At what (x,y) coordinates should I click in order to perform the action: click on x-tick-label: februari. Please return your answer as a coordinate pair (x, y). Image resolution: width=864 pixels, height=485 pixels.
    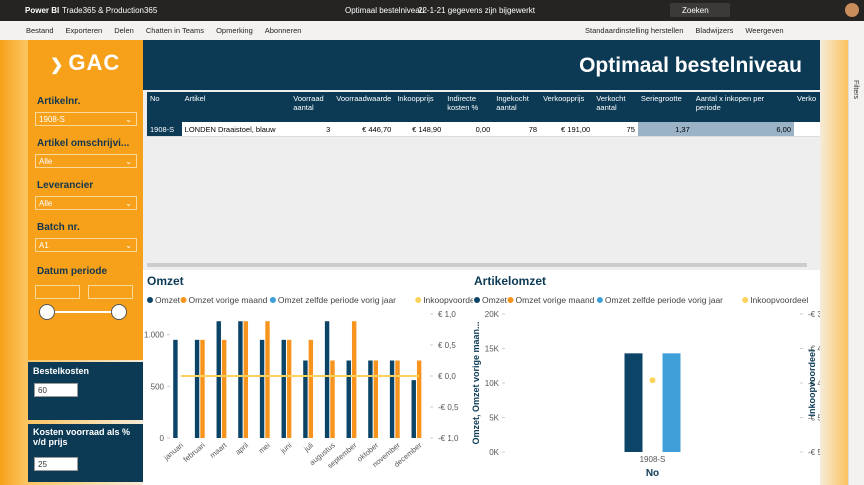
    Looking at the image, I should click on (195, 451).